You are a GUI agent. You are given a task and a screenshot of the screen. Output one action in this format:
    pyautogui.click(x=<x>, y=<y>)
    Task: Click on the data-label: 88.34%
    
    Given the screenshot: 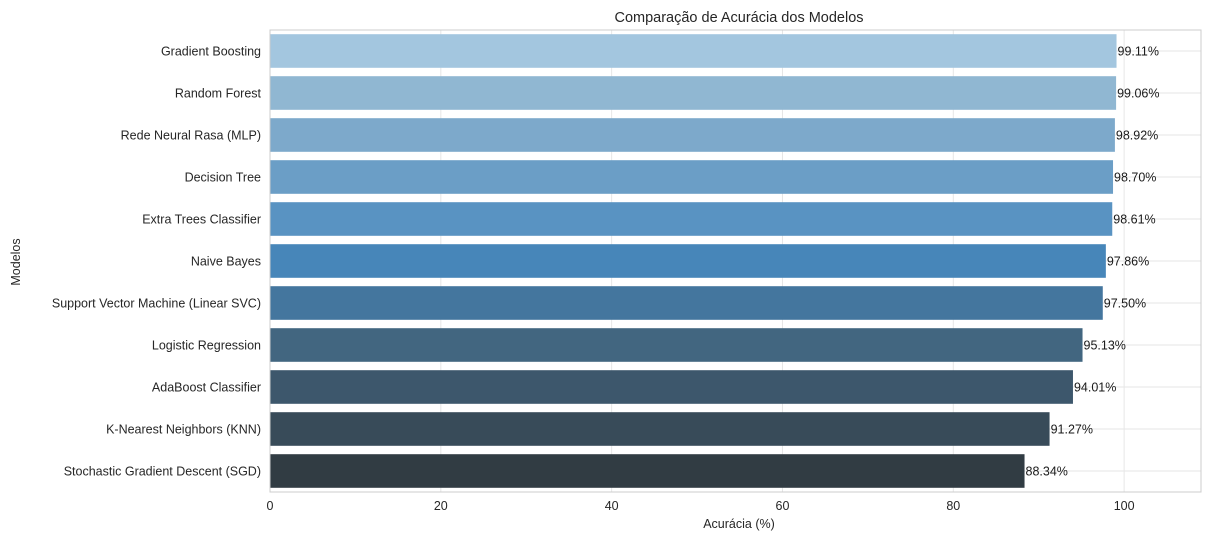 What is the action you would take?
    pyautogui.click(x=1047, y=472)
    